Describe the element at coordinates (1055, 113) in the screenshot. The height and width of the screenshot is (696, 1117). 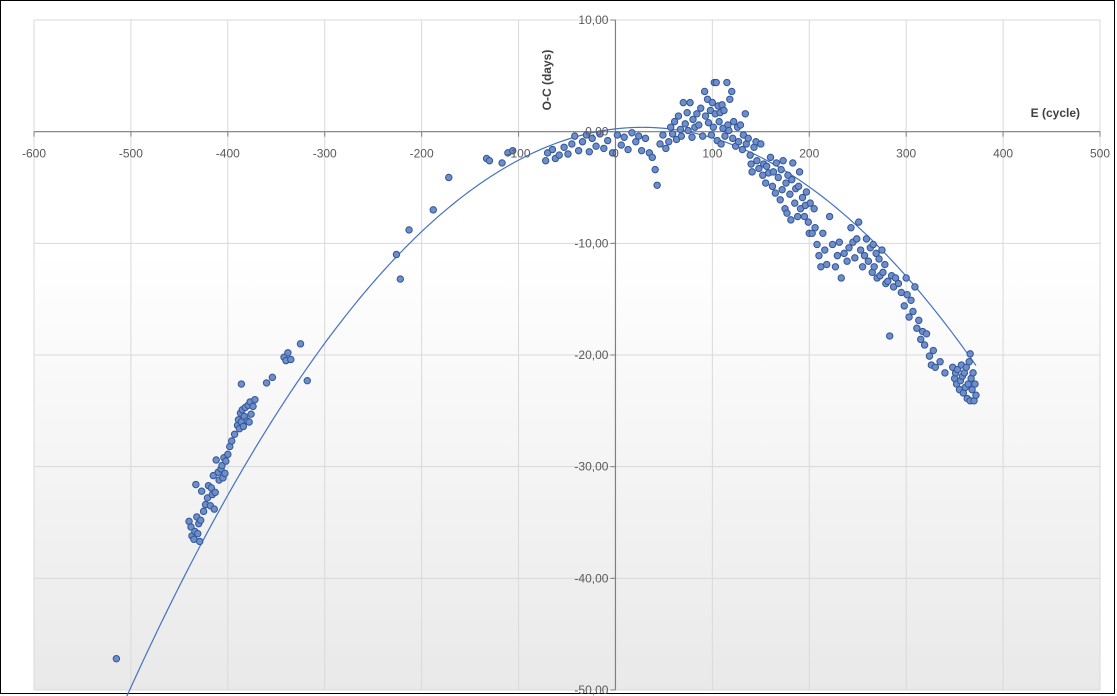
I see `x-axis-title: E (cycle)` at that location.